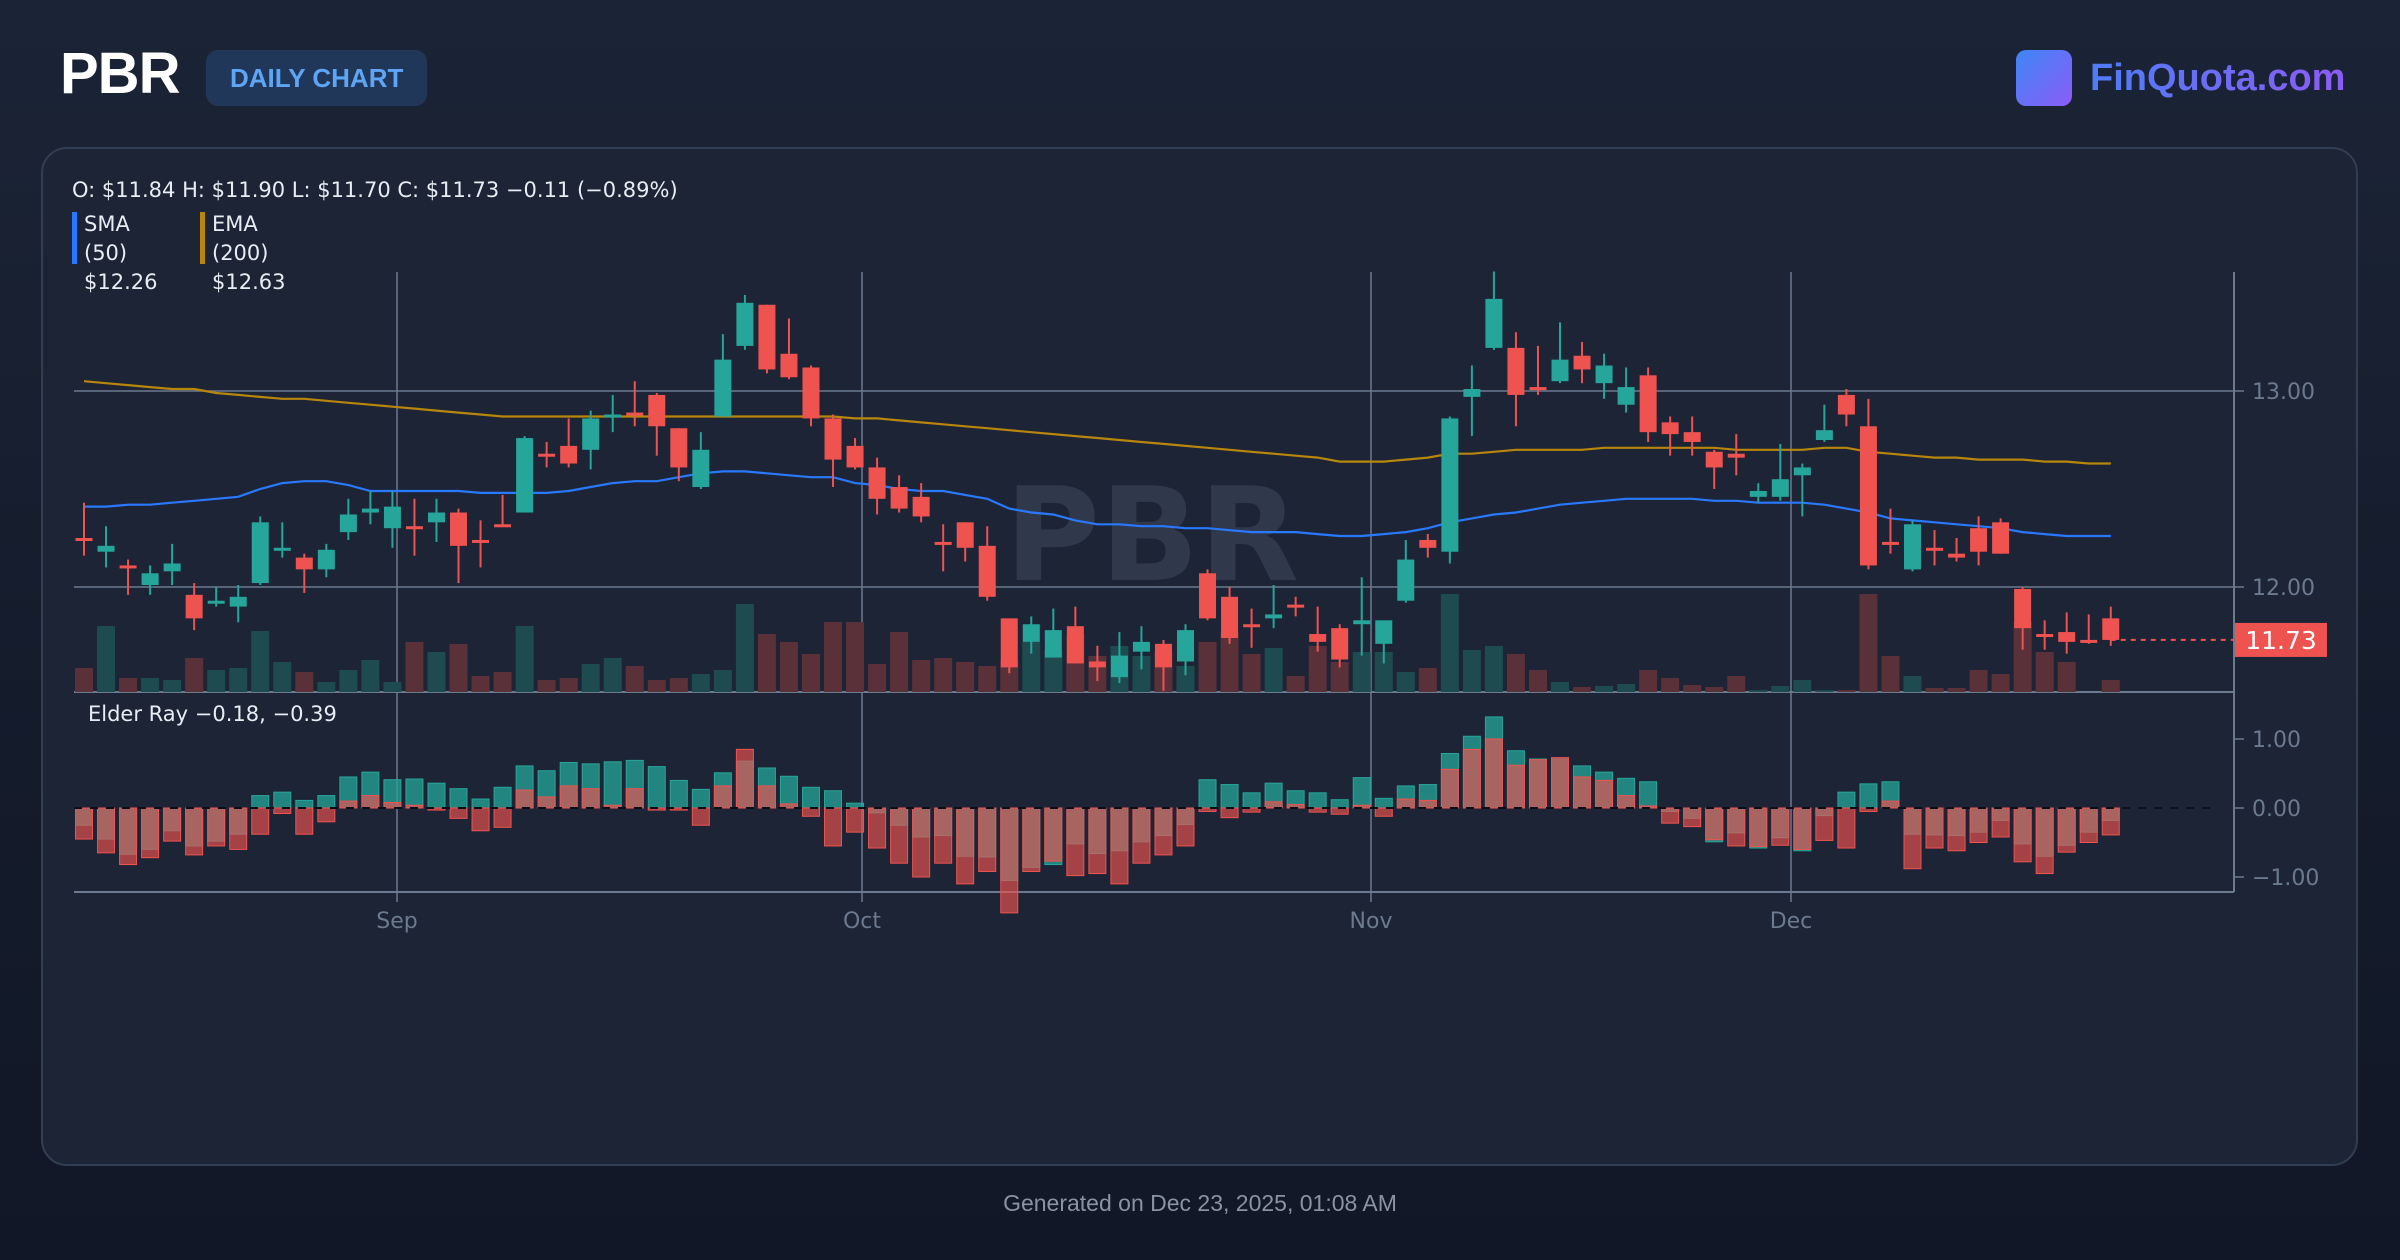  I want to click on sma-50-line, so click(1097, 504).